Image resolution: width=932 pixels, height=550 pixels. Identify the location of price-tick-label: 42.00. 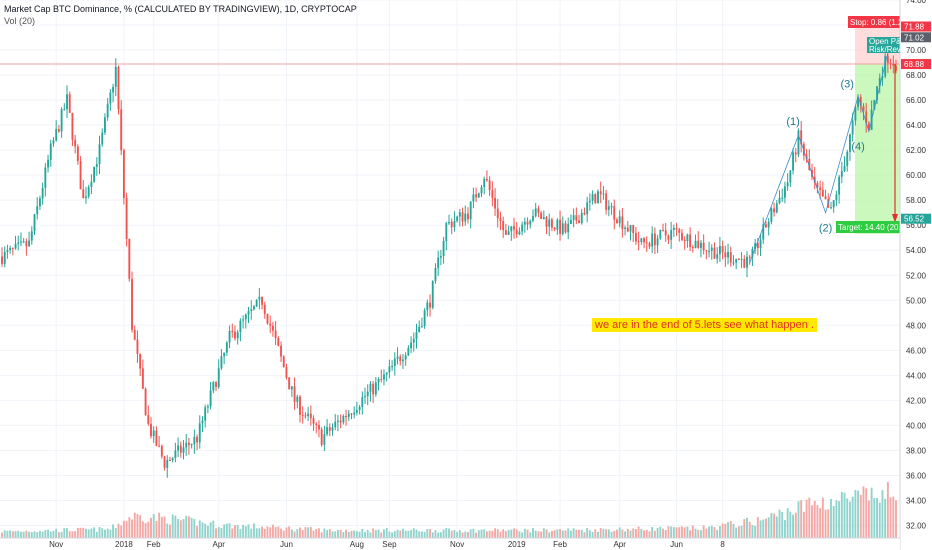
(916, 400).